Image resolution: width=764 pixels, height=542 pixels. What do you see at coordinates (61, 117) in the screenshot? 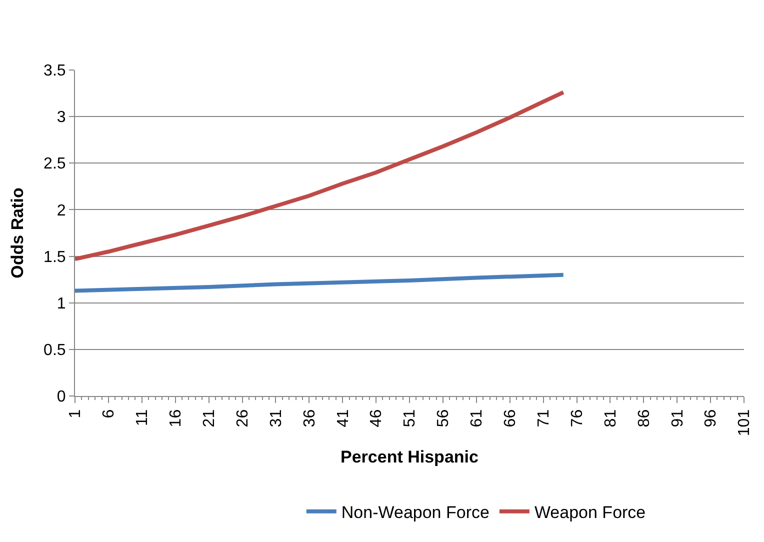
I see `y-tick-label: 3` at bounding box center [61, 117].